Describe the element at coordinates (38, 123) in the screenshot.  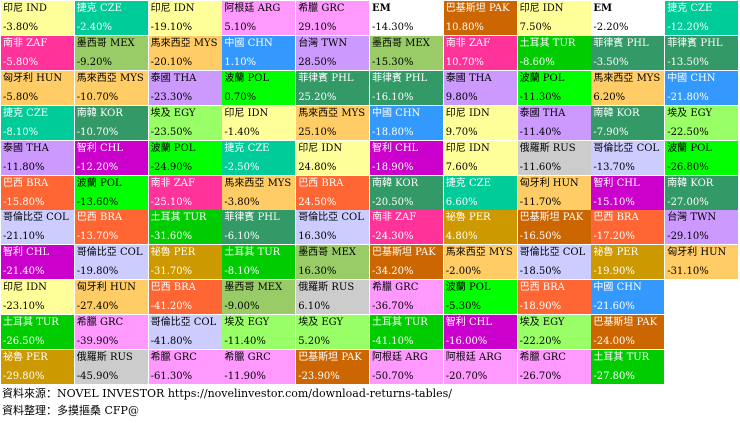
I see `return-cell: 捷克 CZE -8.10%` at that location.